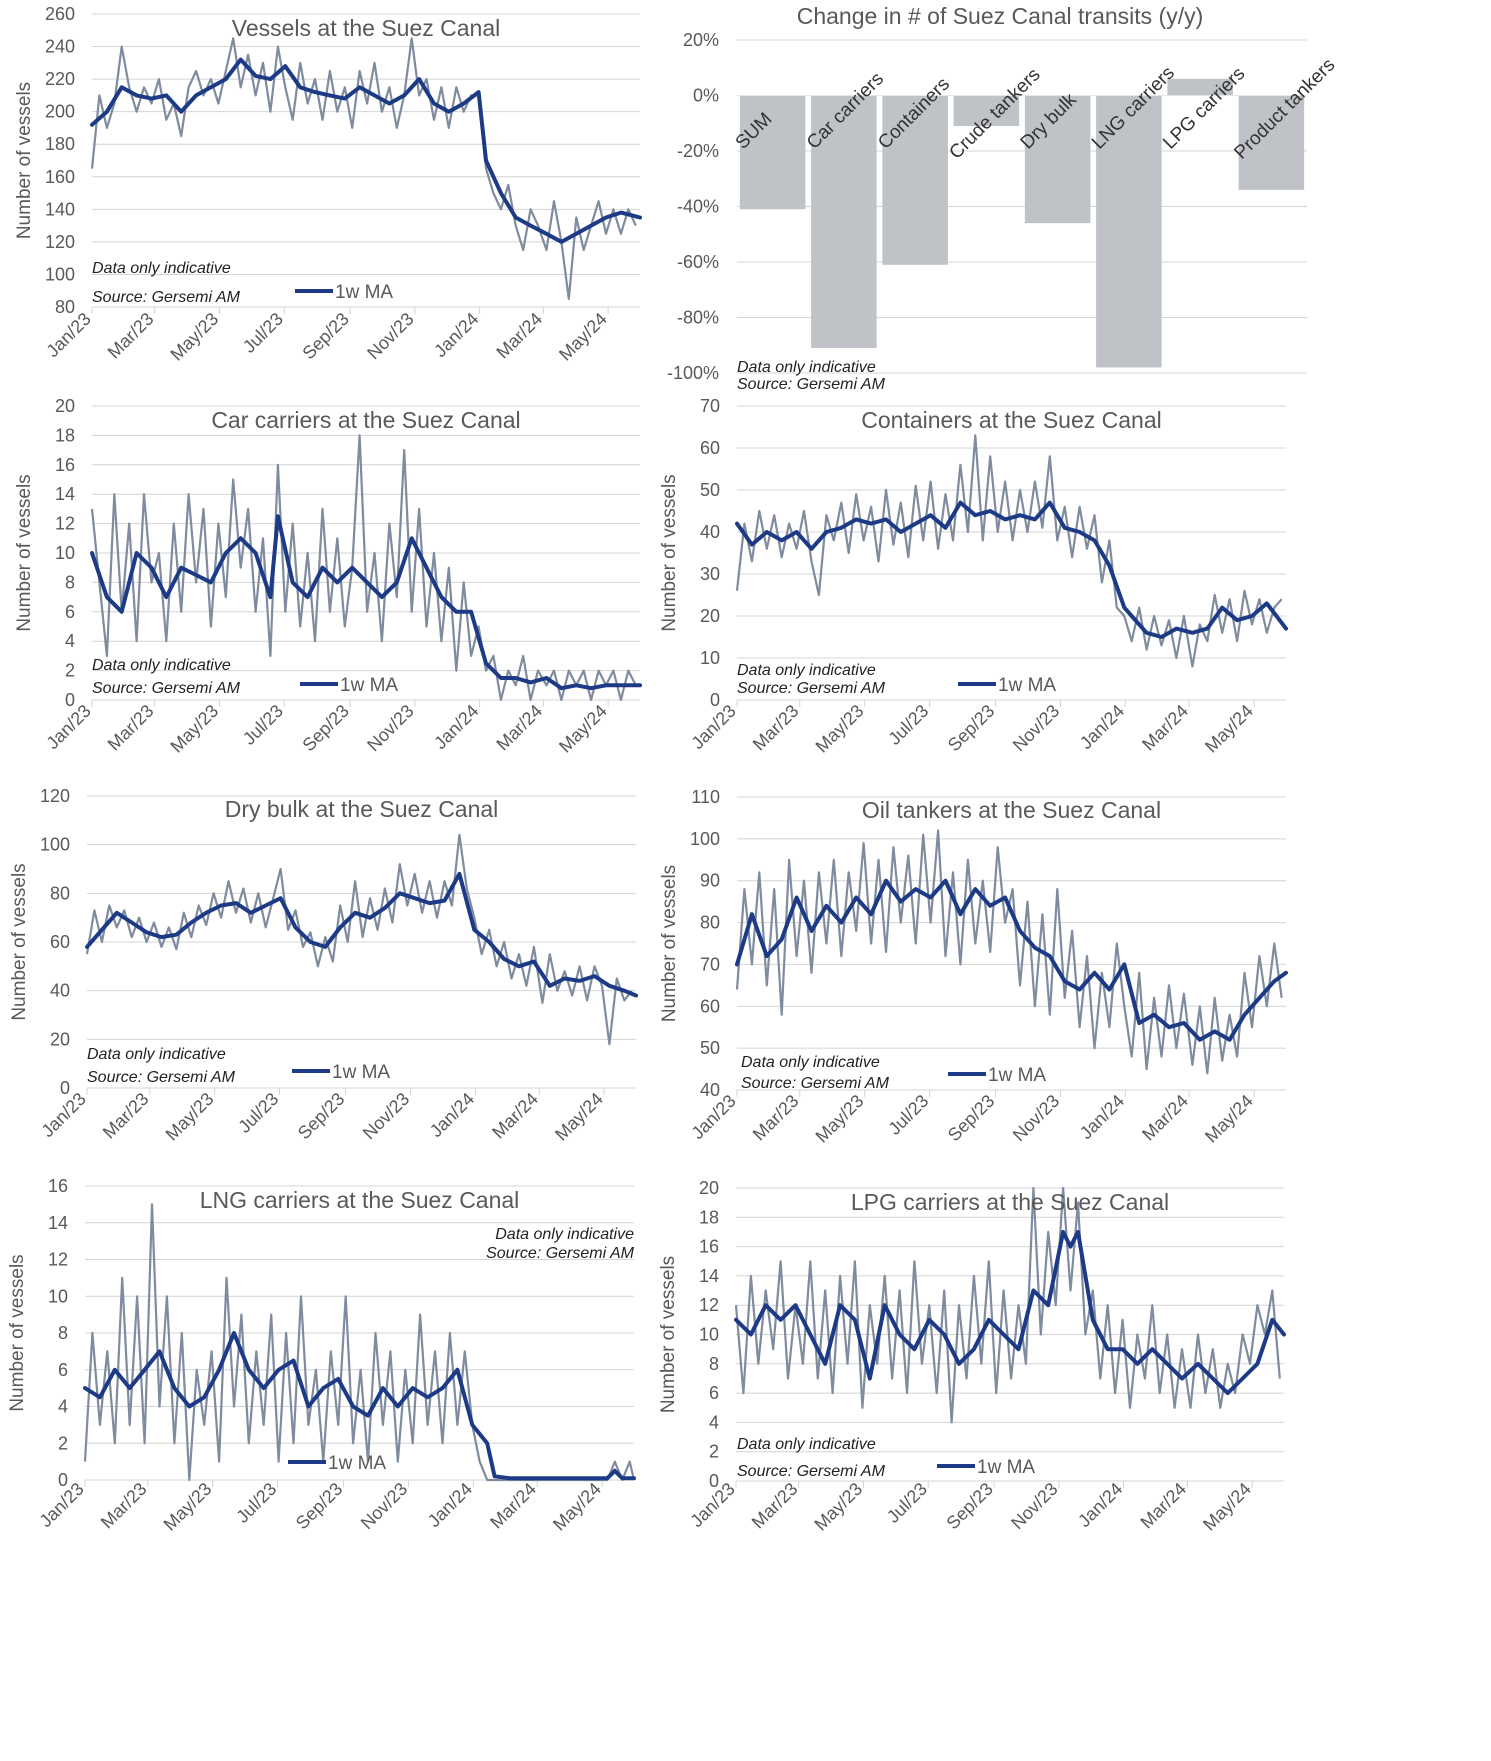  What do you see at coordinates (705, 839) in the screenshot?
I see `y-tick-label: 100` at bounding box center [705, 839].